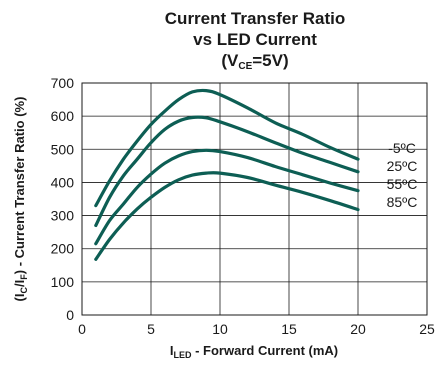 Image resolution: width=446 pixels, height=365 pixels. Describe the element at coordinates (402, 148) in the screenshot. I see `series-label: -5ºC` at that location.